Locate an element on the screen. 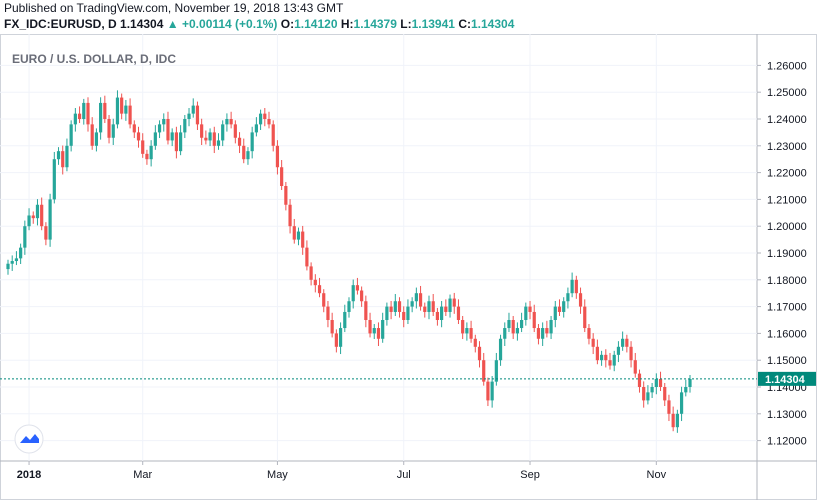 The height and width of the screenshot is (500, 817). time-tick-label: Nov is located at coordinates (657, 475).